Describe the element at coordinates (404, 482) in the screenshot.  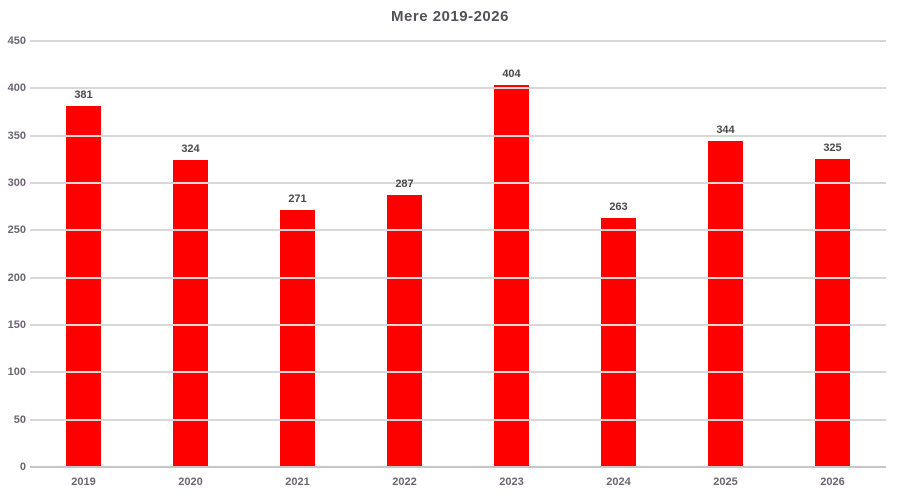
I see `x-axis-label: 2022` at that location.